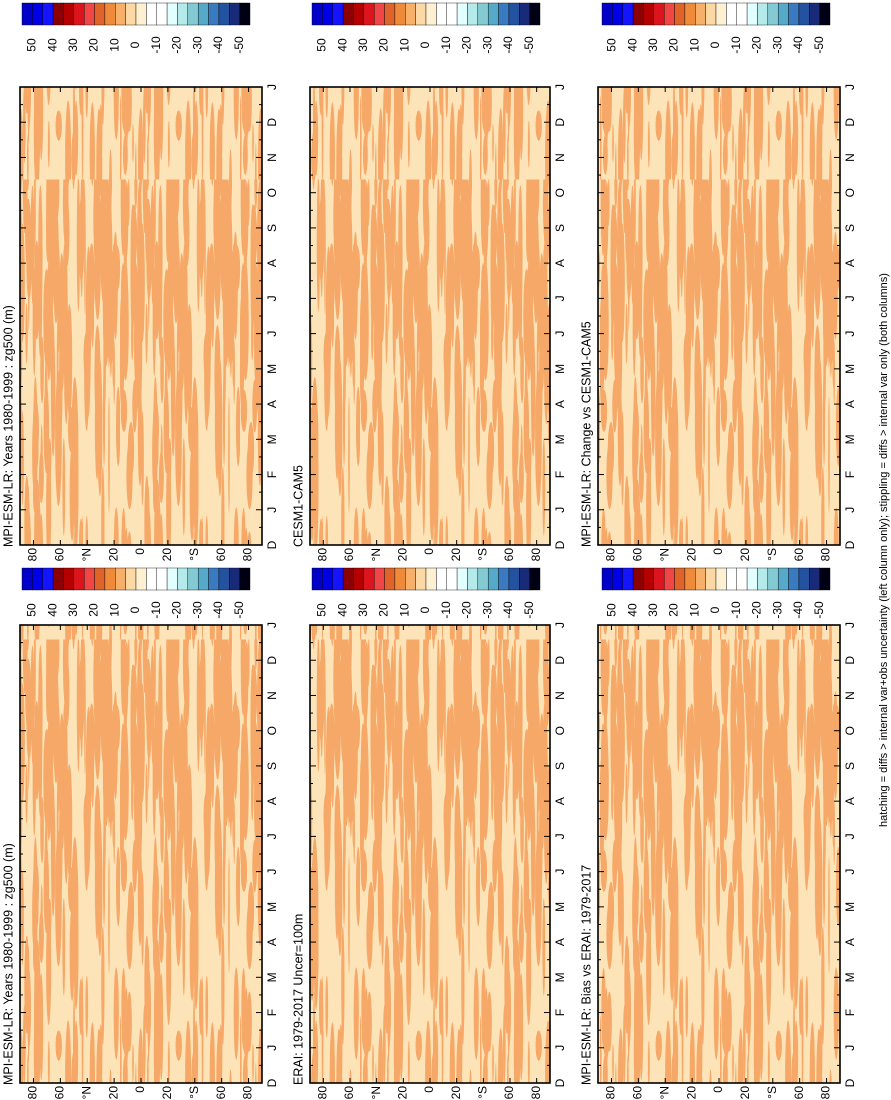  I want to click on colorbar-label: 20, so click(94, 45).